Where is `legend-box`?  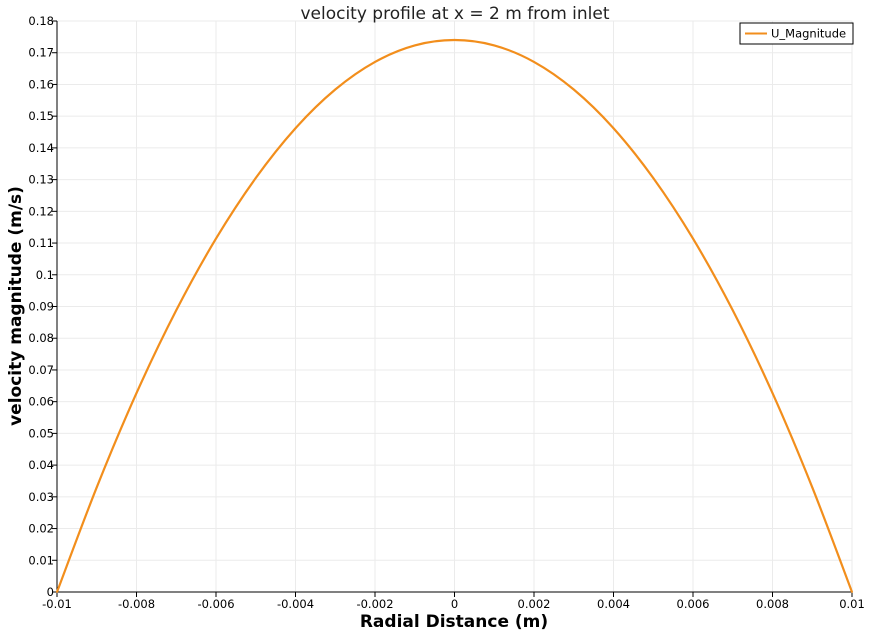
legend-box is located at coordinates (796, 33).